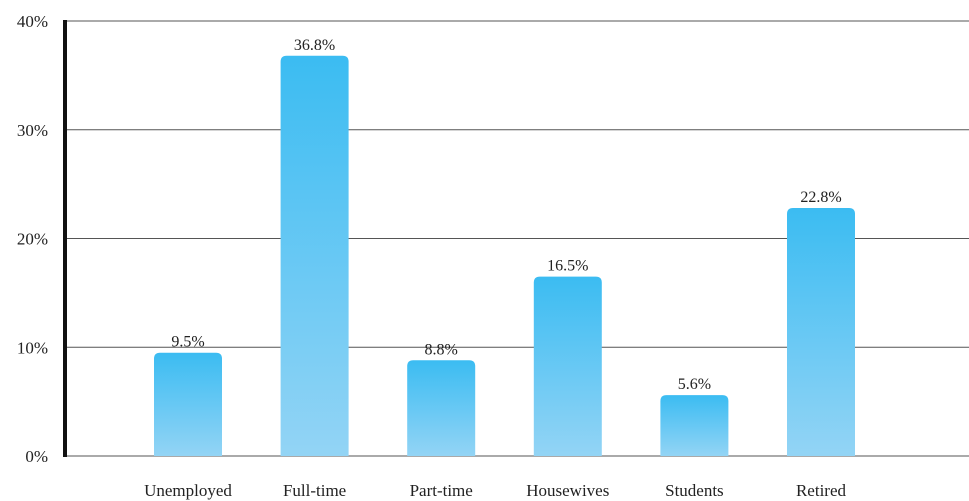 The width and height of the screenshot is (969, 501). What do you see at coordinates (314, 490) in the screenshot?
I see `x-category-label: Full-time` at bounding box center [314, 490].